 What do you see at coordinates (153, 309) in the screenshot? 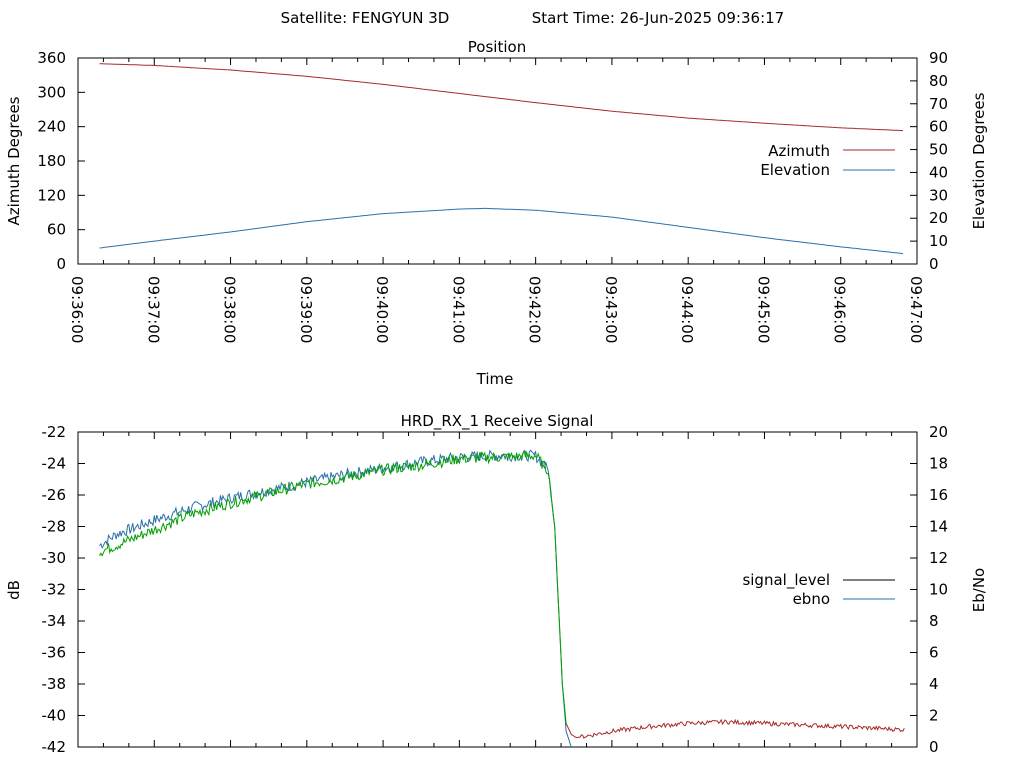
I see `x-tick-label: 09:37:00` at bounding box center [153, 309].